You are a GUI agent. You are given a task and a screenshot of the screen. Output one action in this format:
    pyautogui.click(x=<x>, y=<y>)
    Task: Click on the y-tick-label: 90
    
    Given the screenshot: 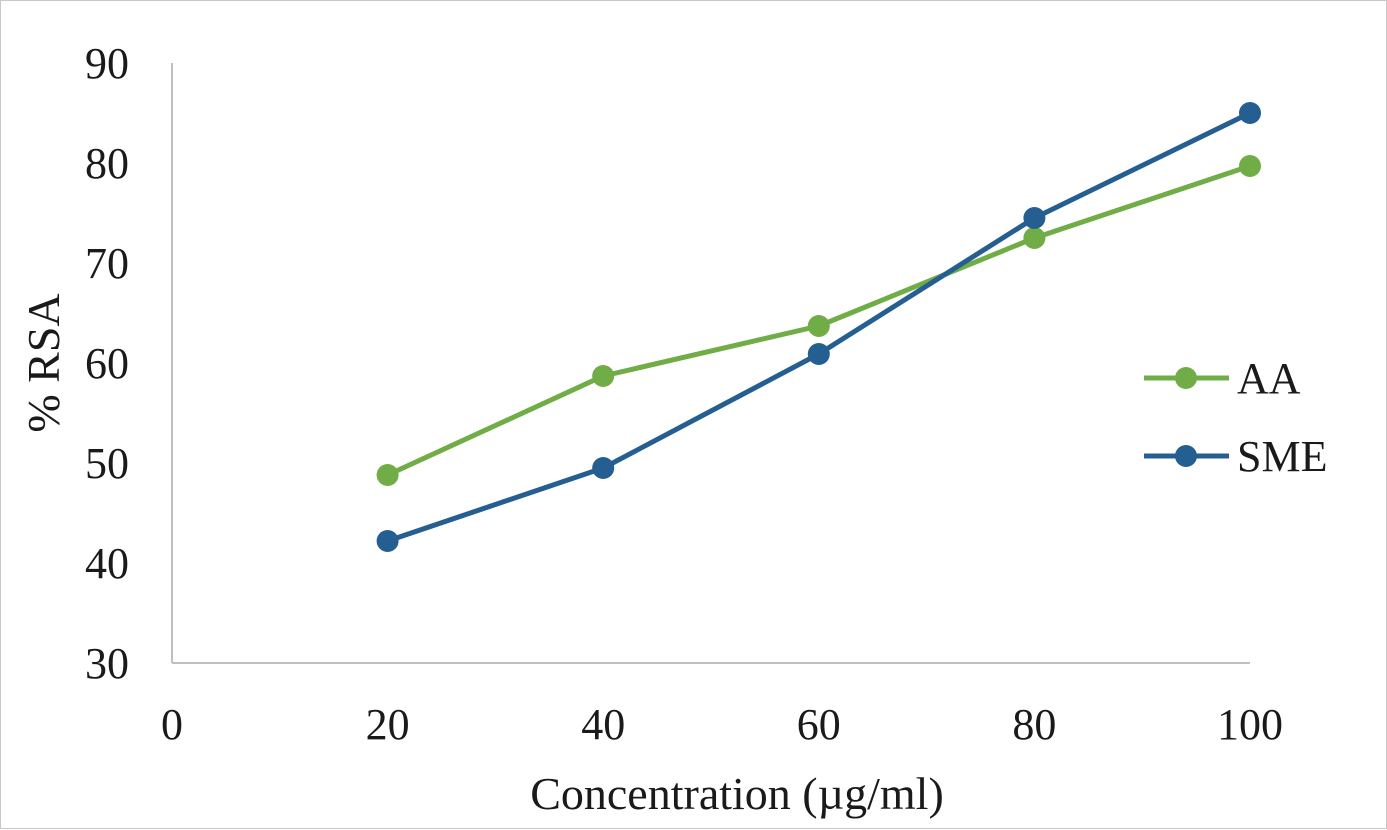 What is the action you would take?
    pyautogui.click(x=107, y=63)
    